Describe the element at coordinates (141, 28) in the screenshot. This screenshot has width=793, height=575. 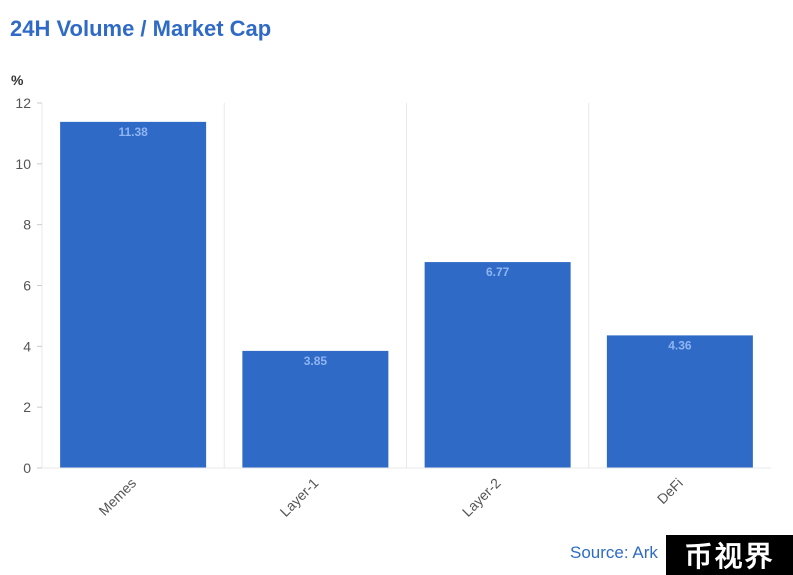
I see `chart-title: 24H Volume / Market Cap` at that location.